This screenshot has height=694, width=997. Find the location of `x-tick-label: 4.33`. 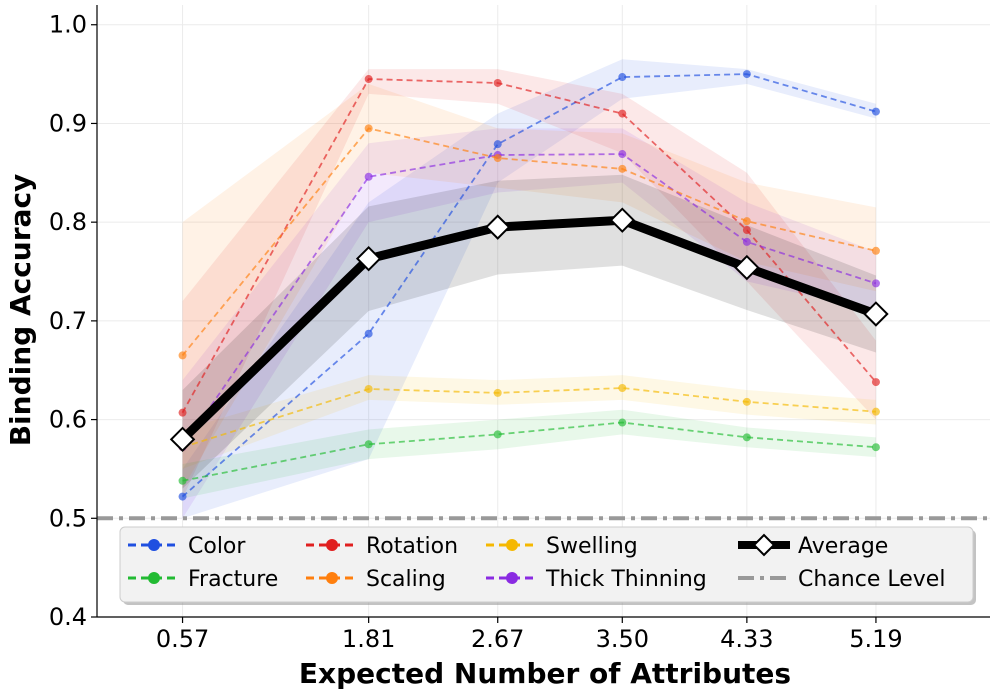

x-tick-label: 4.33 is located at coordinates (746, 639).